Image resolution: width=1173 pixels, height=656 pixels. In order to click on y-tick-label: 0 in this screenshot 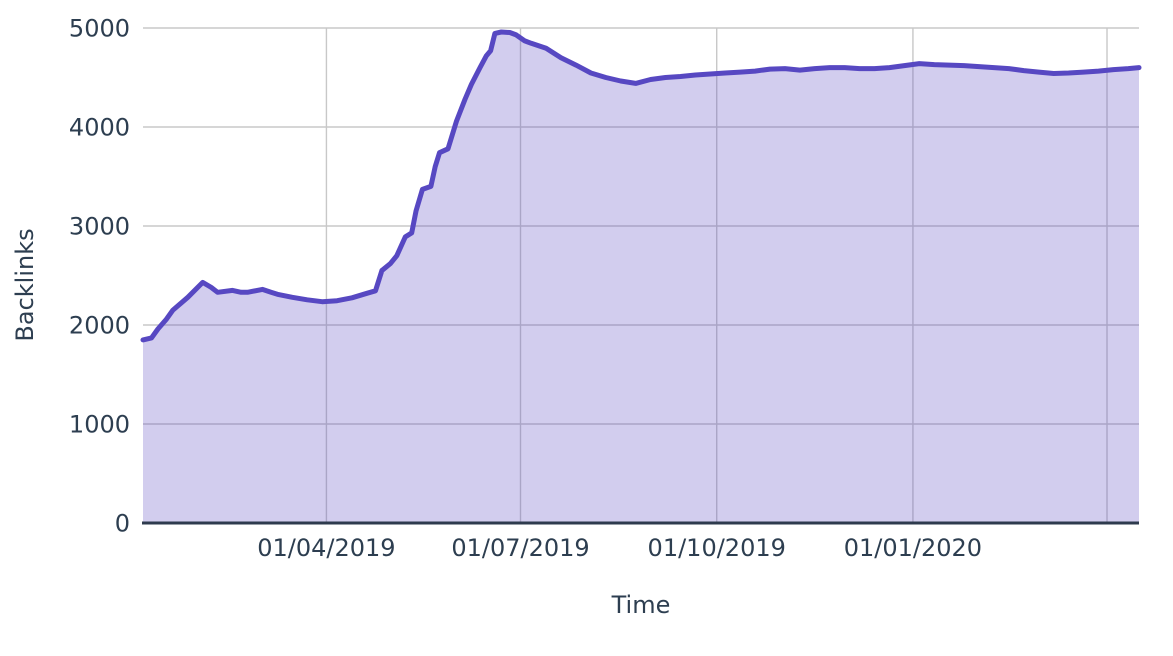, I will do `click(122, 524)`.